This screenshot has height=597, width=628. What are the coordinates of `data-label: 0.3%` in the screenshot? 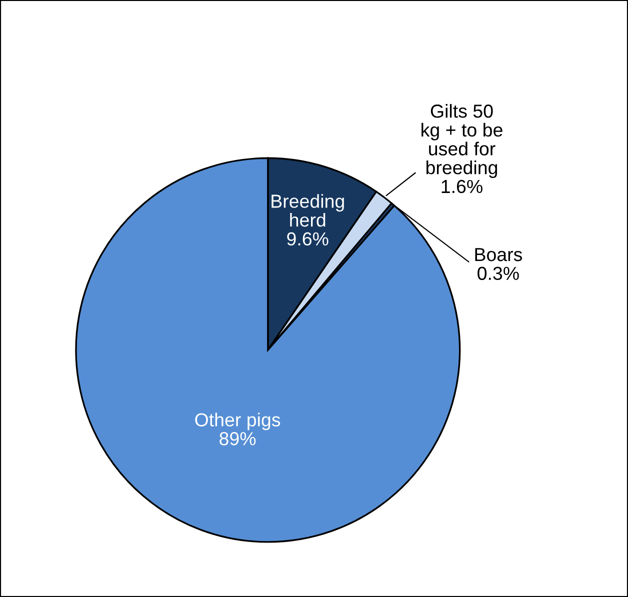 It's located at (498, 273).